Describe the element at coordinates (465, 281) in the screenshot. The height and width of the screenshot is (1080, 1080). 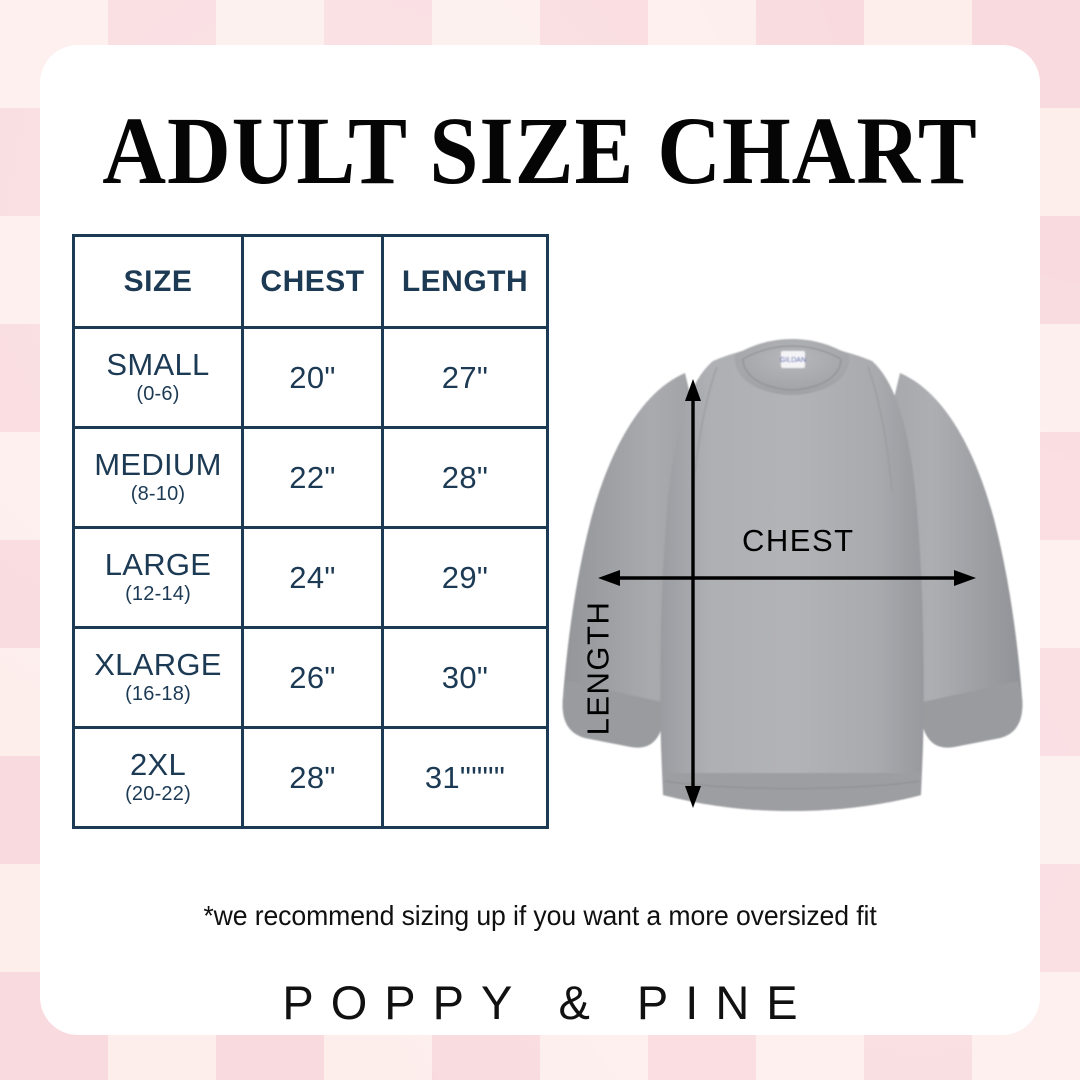
I see `column-header-length: LENGTH` at that location.